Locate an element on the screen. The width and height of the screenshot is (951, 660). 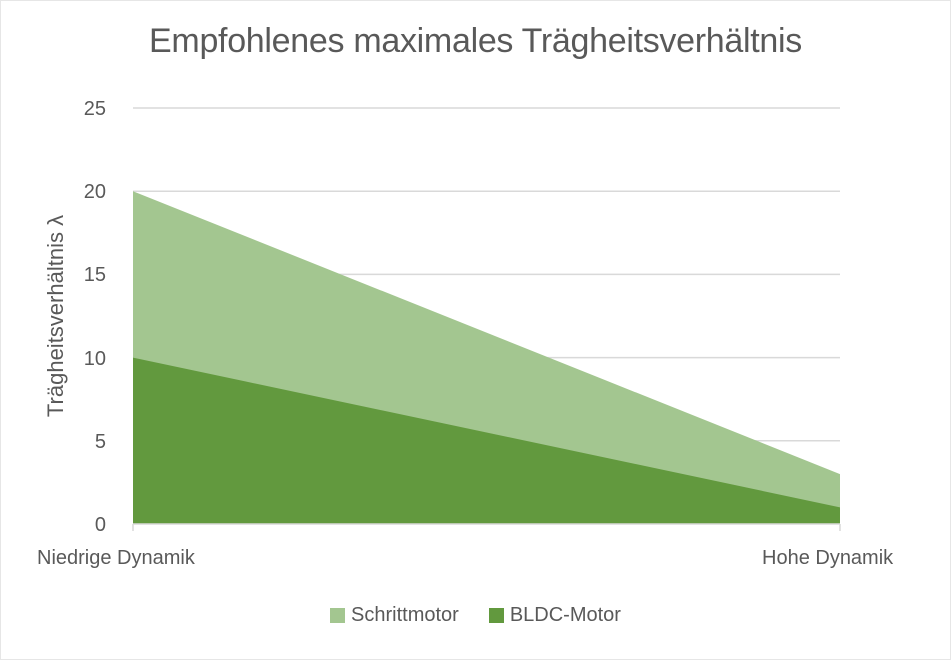
legend-item-bldc-motor: BLDC-Motor is located at coordinates (554, 615).